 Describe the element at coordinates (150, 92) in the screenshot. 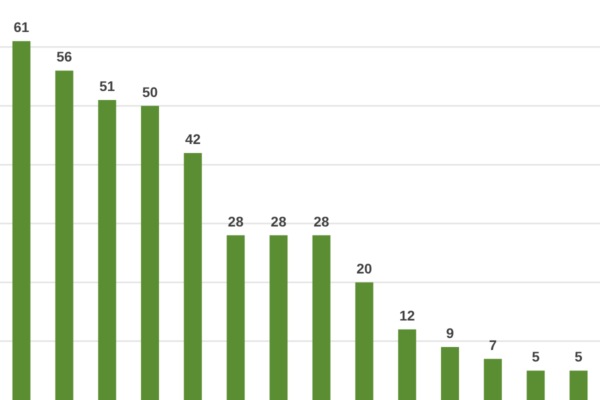

I see `data-label: 50` at that location.